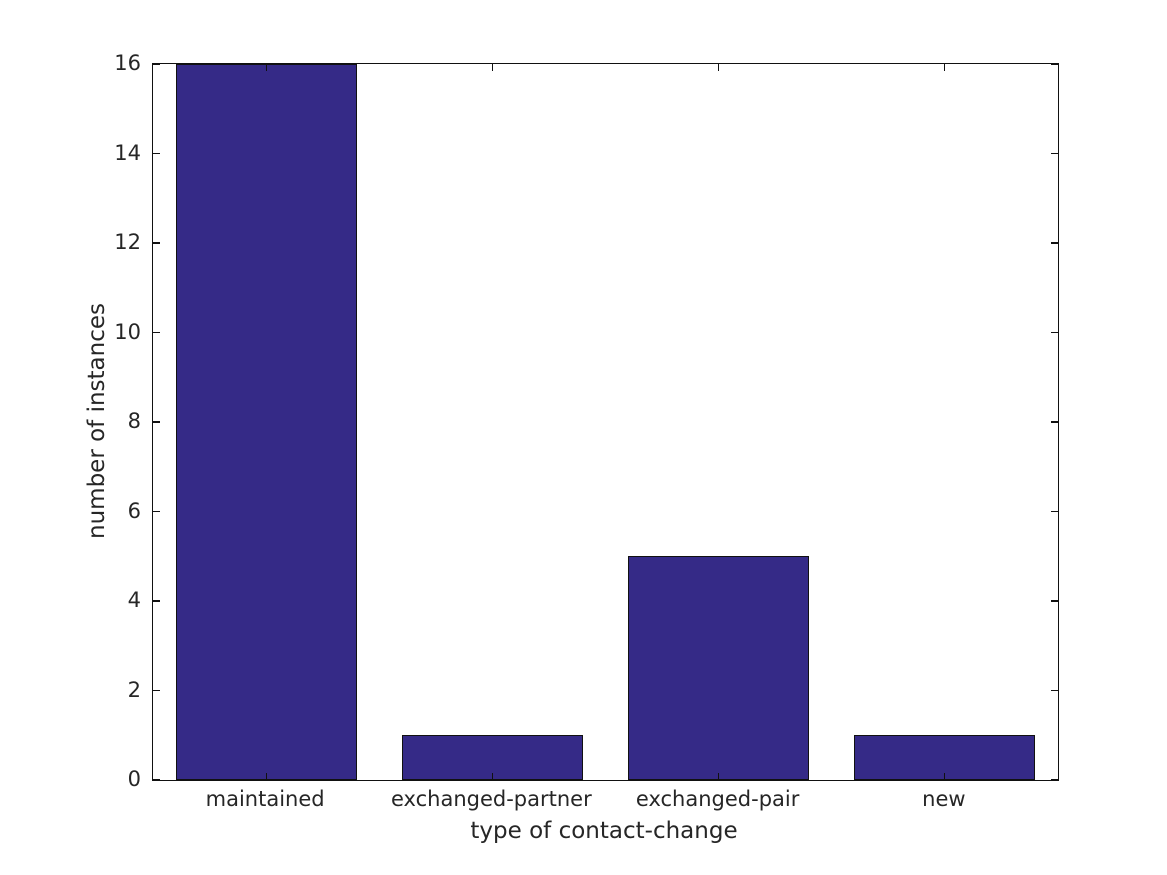  I want to click on x-tick-label: exchanged-pair, so click(717, 799).